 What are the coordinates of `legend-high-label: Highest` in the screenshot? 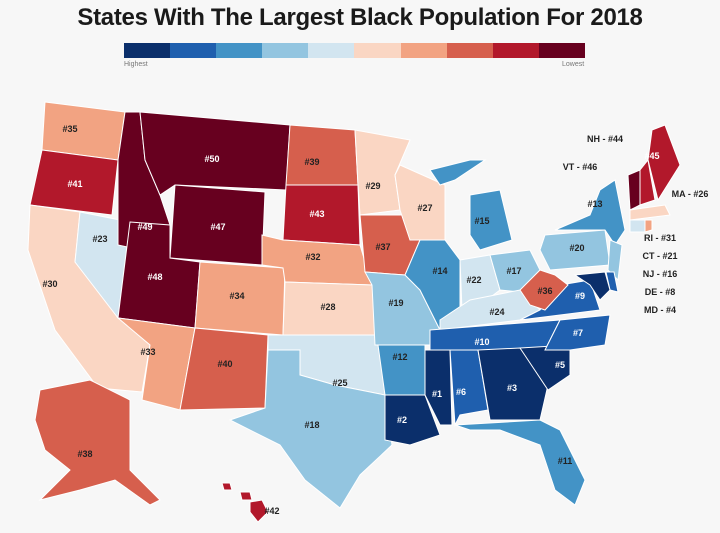 It's located at (136, 64).